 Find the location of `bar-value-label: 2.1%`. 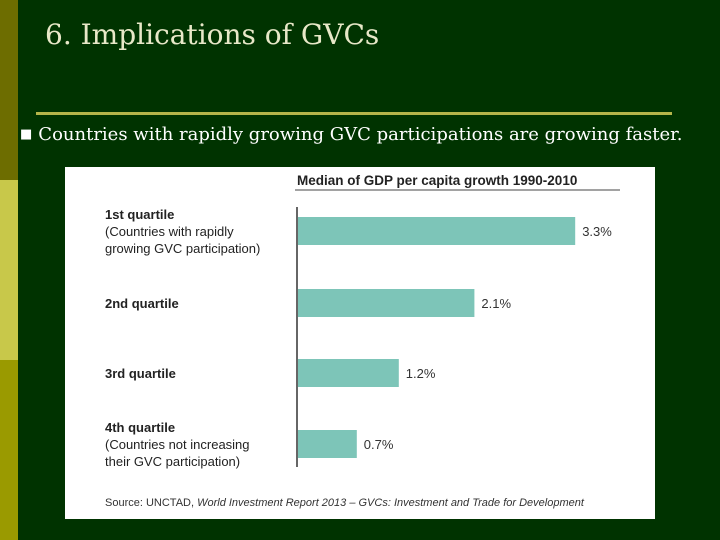

bar-value-label: 2.1% is located at coordinates (496, 303).